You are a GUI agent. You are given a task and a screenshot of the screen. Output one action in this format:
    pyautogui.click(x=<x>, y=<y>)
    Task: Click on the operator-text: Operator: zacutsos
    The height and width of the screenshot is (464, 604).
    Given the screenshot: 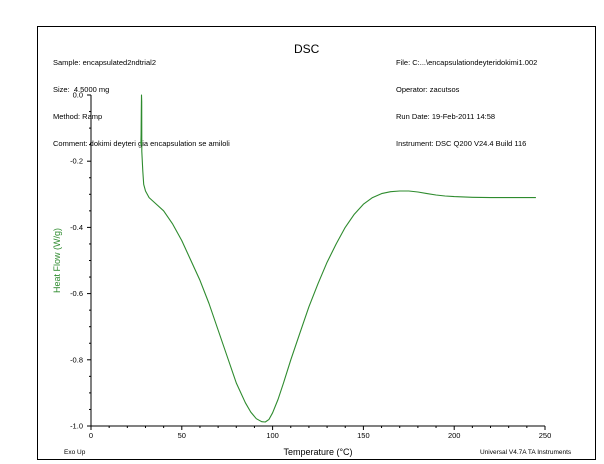 What is the action you would take?
    pyautogui.click(x=428, y=89)
    